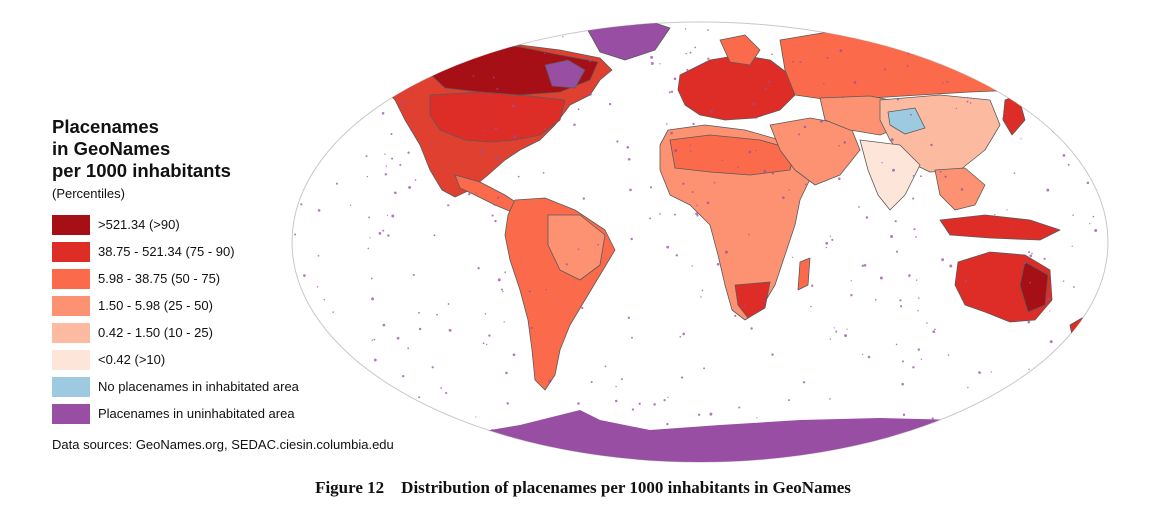  What do you see at coordinates (198, 386) in the screenshot?
I see `legend-label: No placenames in inhabitated area` at bounding box center [198, 386].